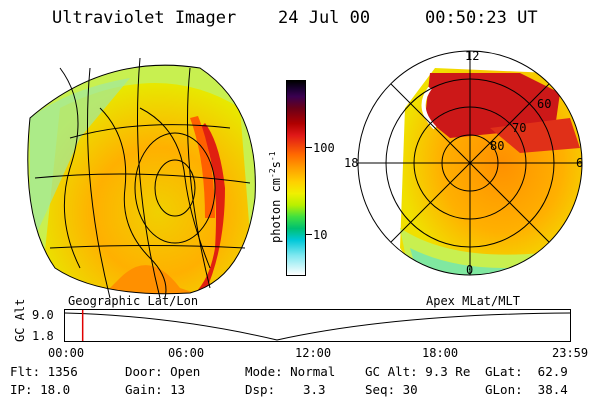 The width and height of the screenshot is (600, 400). Describe the element at coordinates (144, 18) in the screenshot. I see `instrument-title: Ultraviolet Imager` at that location.